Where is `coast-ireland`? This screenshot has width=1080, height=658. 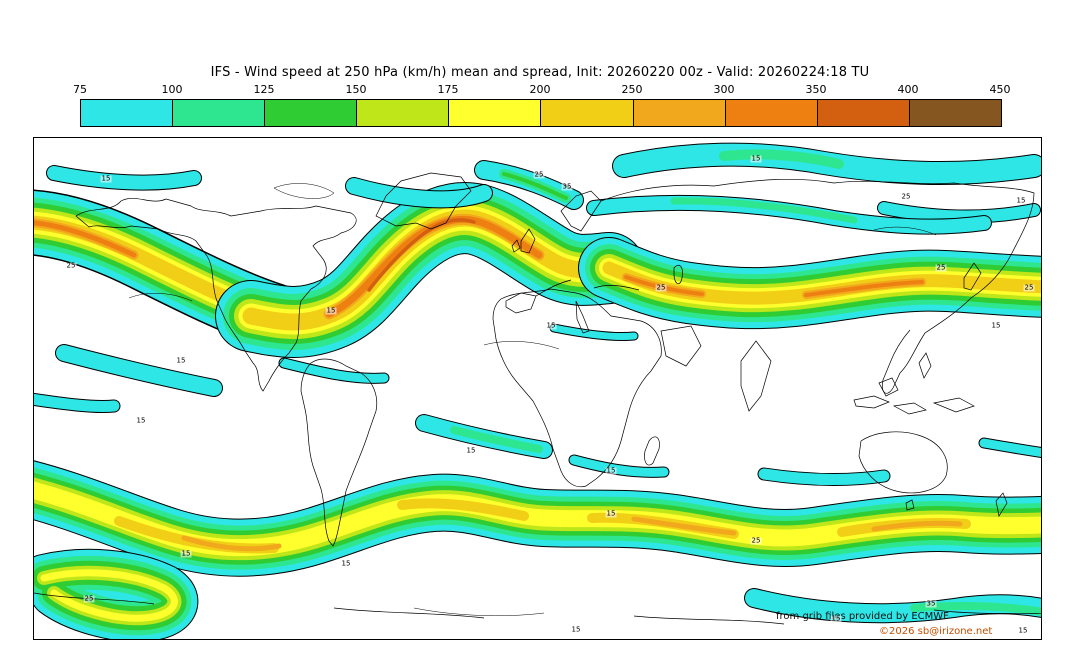
coast-ireland is located at coordinates (516, 246).